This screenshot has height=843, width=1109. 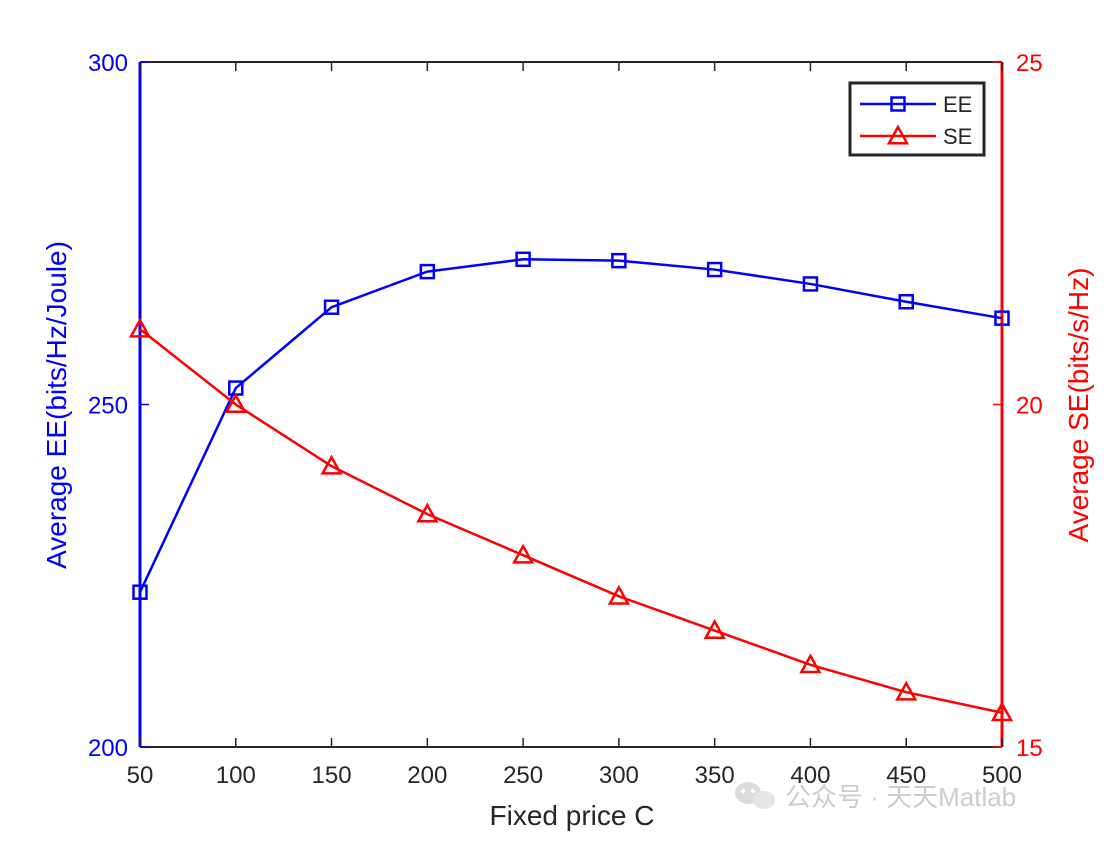 What do you see at coordinates (715, 775) in the screenshot?
I see `x-tick-label: 350` at bounding box center [715, 775].